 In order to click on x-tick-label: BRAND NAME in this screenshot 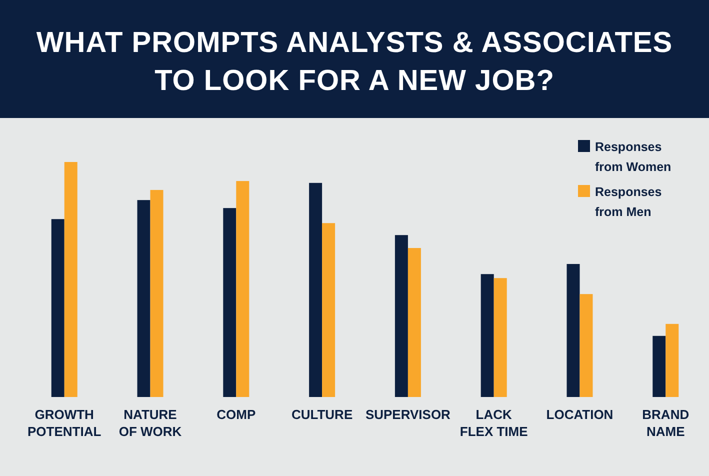, I will do `click(666, 423)`.